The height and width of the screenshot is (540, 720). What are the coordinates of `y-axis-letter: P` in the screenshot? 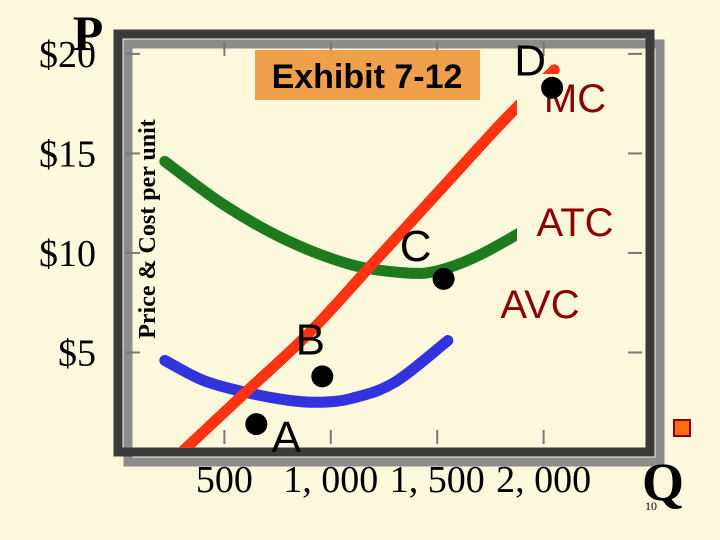 It's located at (88, 33).